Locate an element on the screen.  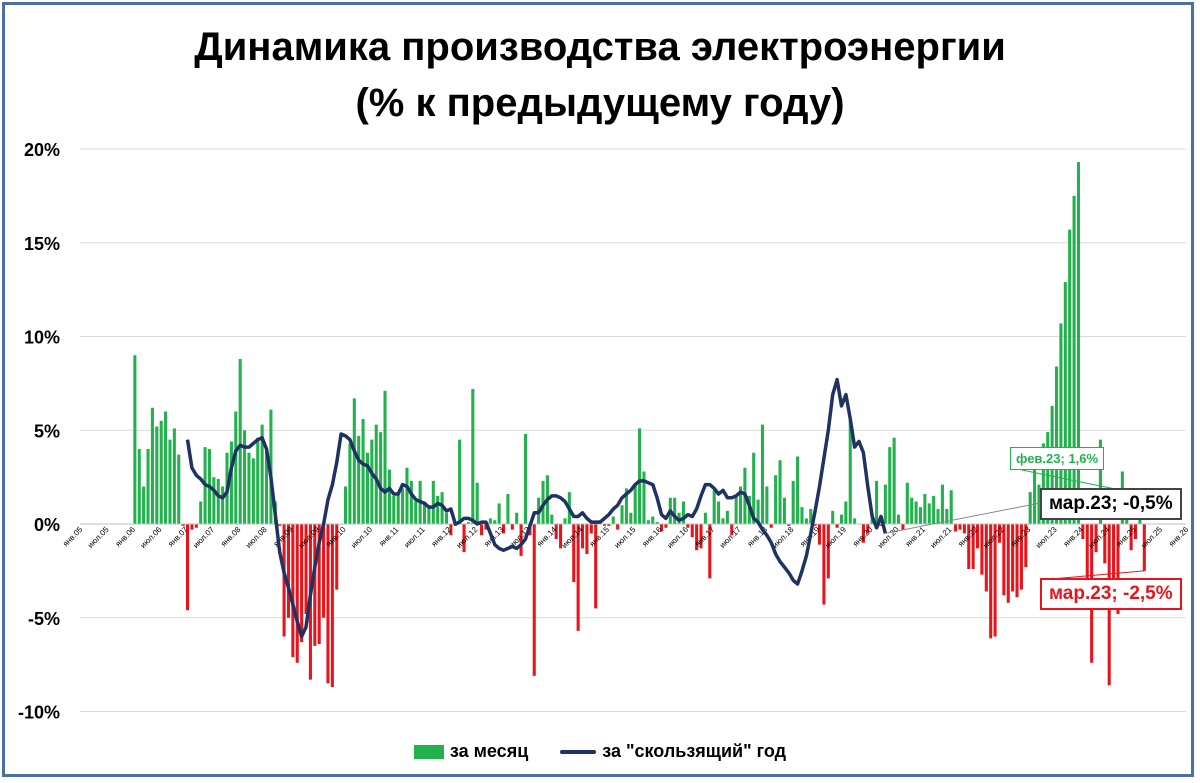
chart-subtitle: (% к предыдущему году) is located at coordinates (600, 103).